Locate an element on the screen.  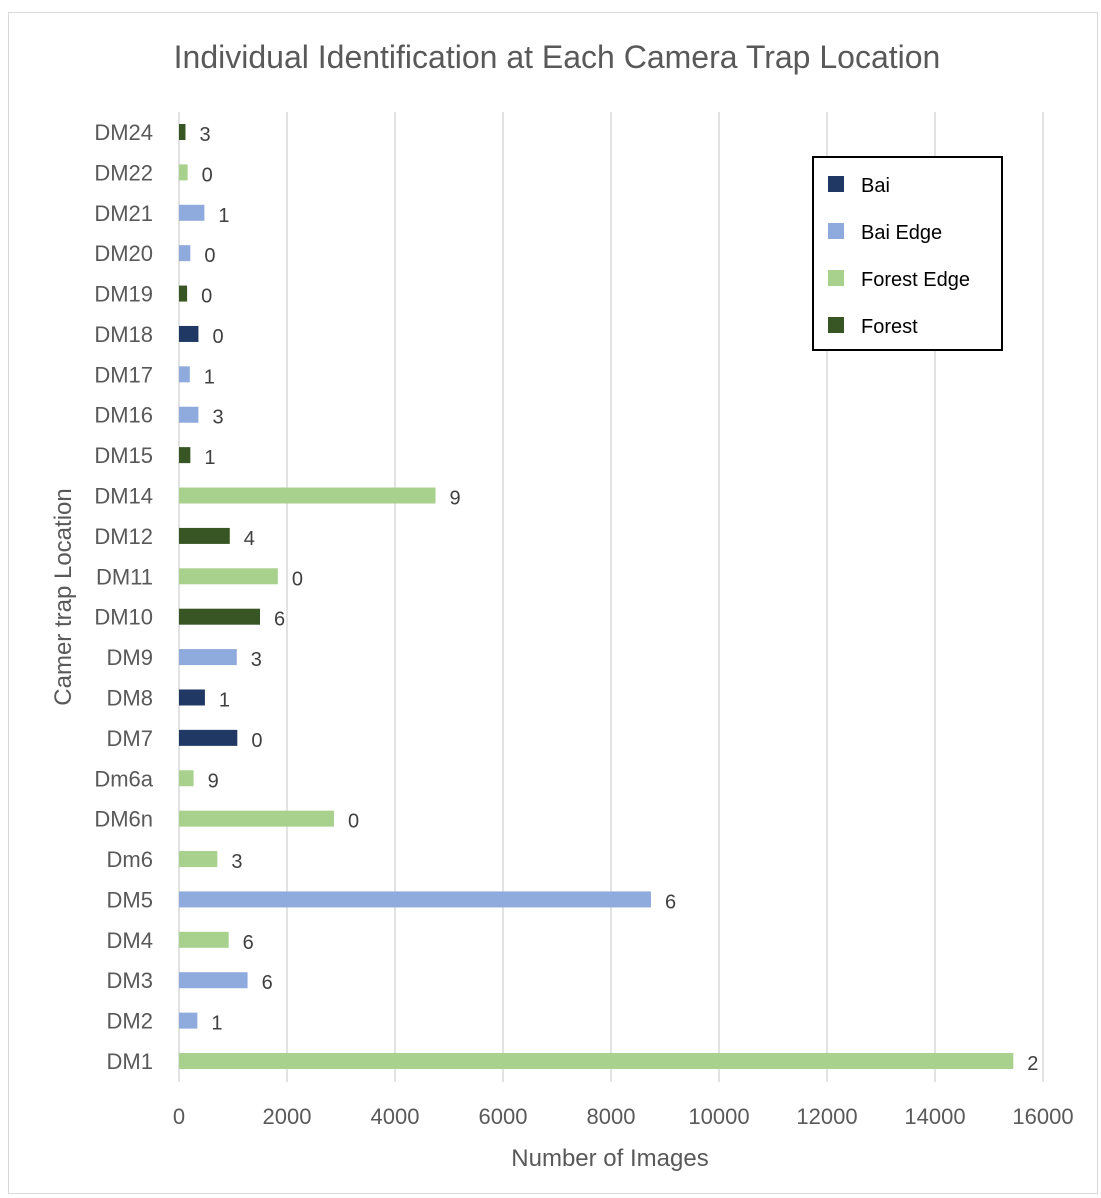
bar-dm9 is located at coordinates (208, 657).